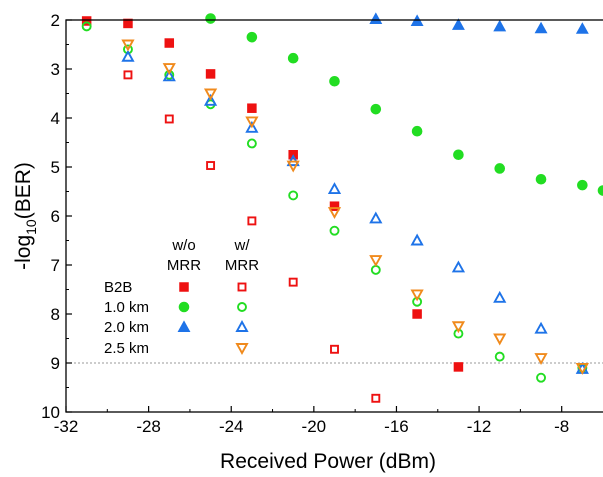 Image resolution: width=603 pixels, height=477 pixels. What do you see at coordinates (242, 245) in the screenshot?
I see `legend-header-with-mrr-line1: w/` at bounding box center [242, 245].